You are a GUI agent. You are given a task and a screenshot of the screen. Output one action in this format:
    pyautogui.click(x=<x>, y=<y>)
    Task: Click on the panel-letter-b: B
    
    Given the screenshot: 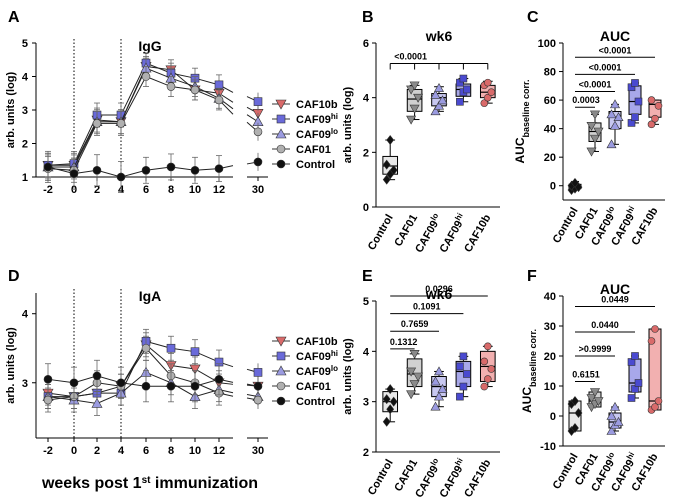 What is the action you would take?
    pyautogui.click(x=368, y=17)
    